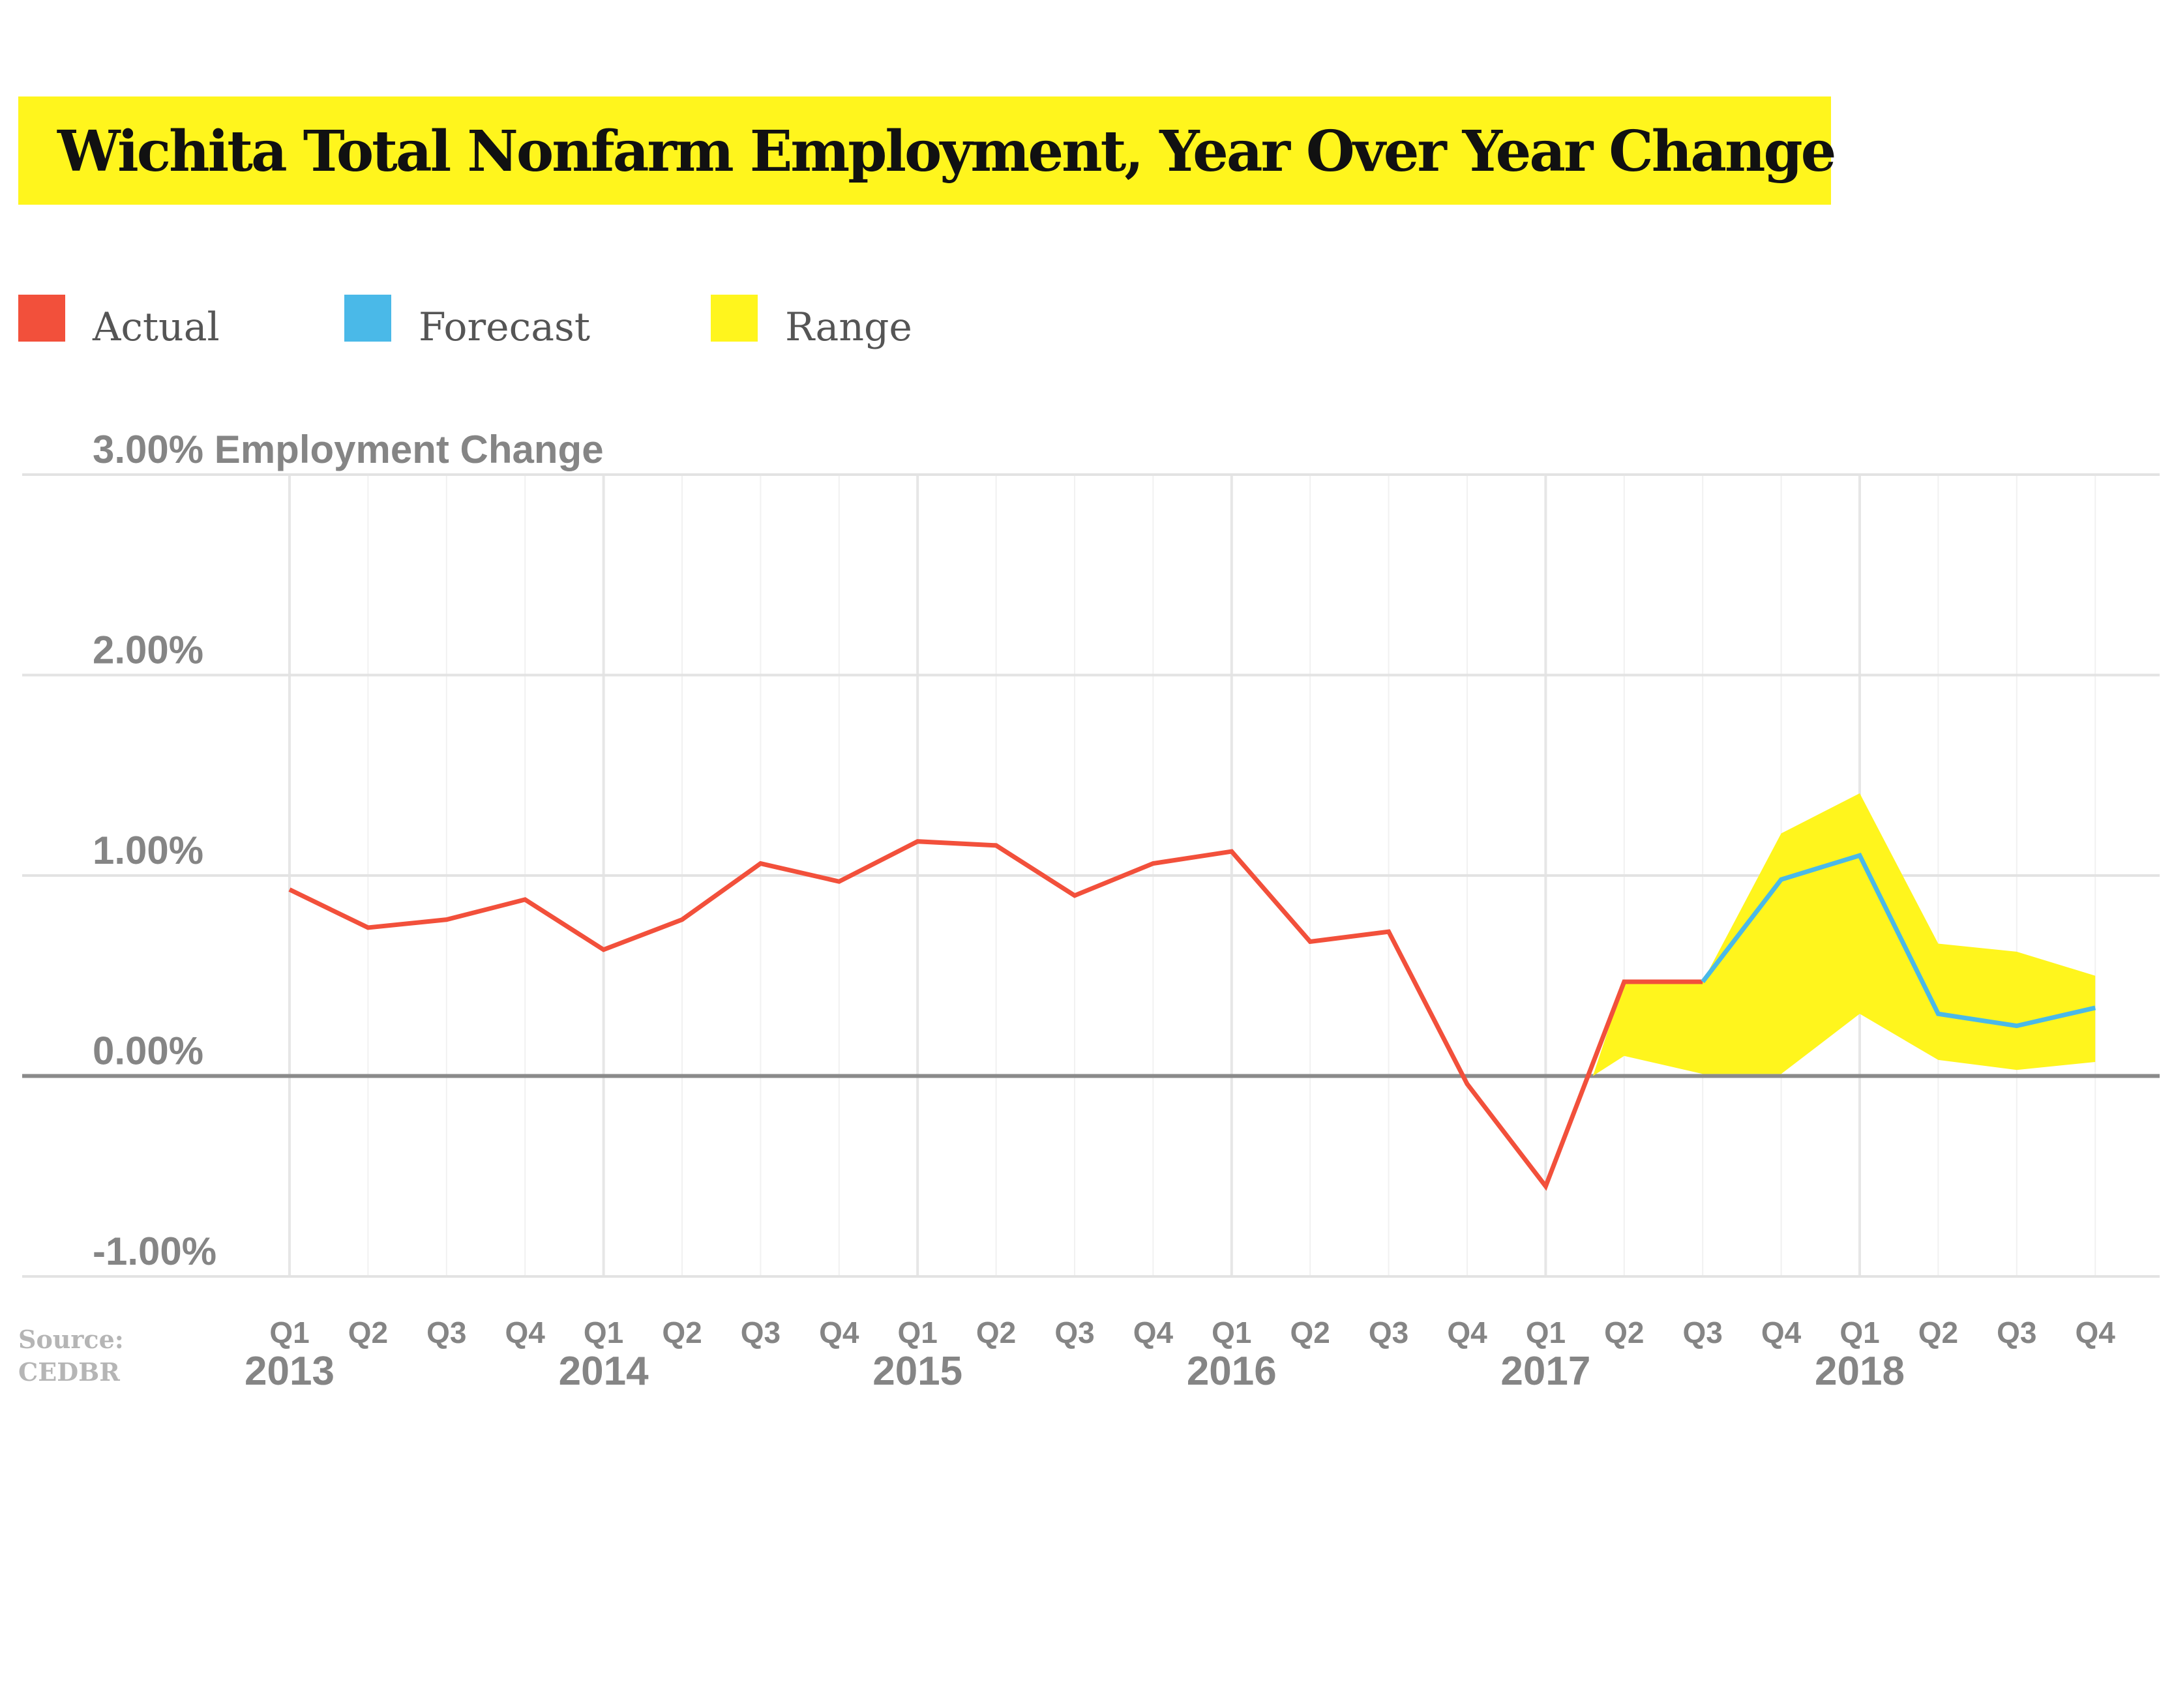  Describe the element at coordinates (1898, 941) in the screenshot. I see `series-line-forecast` at that location.